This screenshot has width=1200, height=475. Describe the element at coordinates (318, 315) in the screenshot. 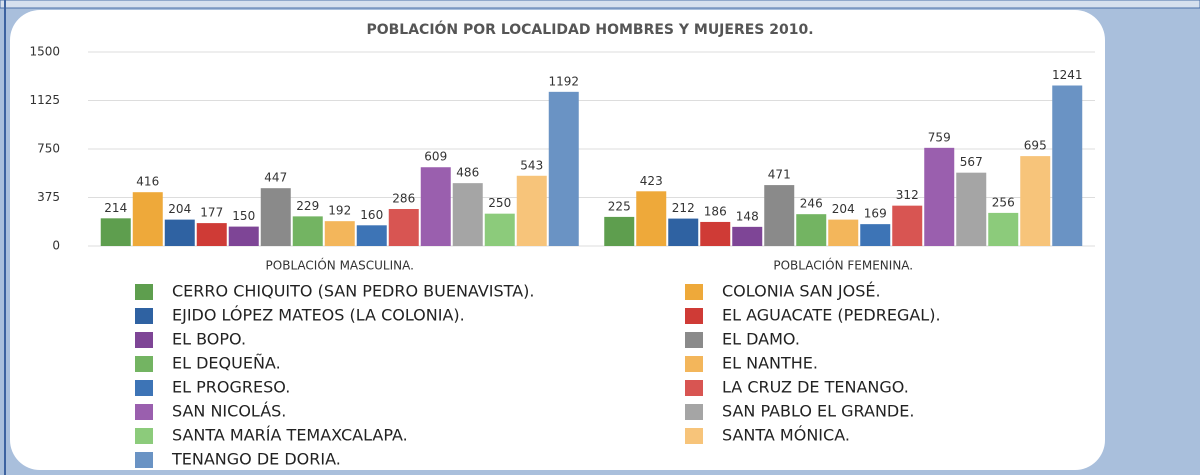

I see `legend-label: EJIDO LÓPEZ MATEOS (LA COLONIA).` at that location.